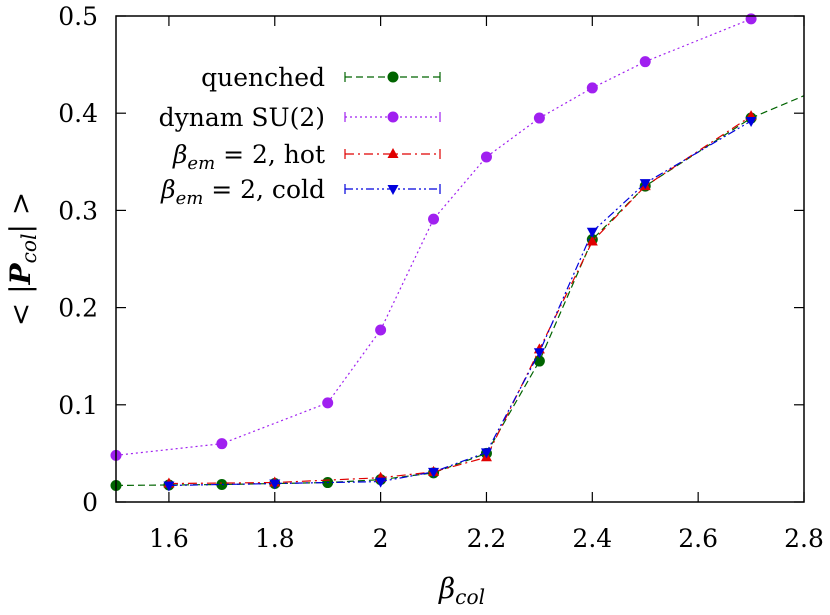 The image size is (830, 615). What do you see at coordinates (90, 502) in the screenshot?
I see `y-tick-label: 0` at bounding box center [90, 502].